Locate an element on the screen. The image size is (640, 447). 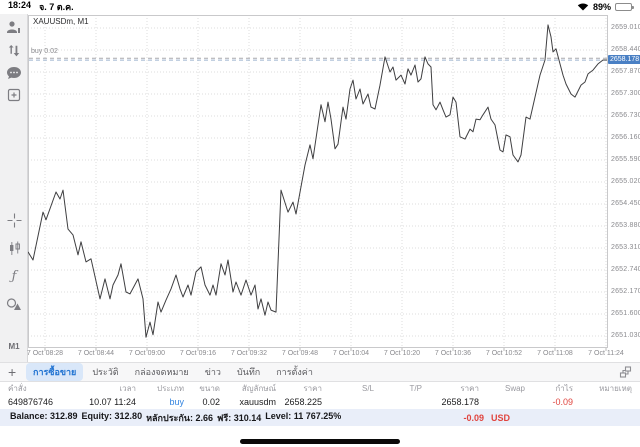
tab-5: การตั้งค่า is located at coordinates (294, 372).